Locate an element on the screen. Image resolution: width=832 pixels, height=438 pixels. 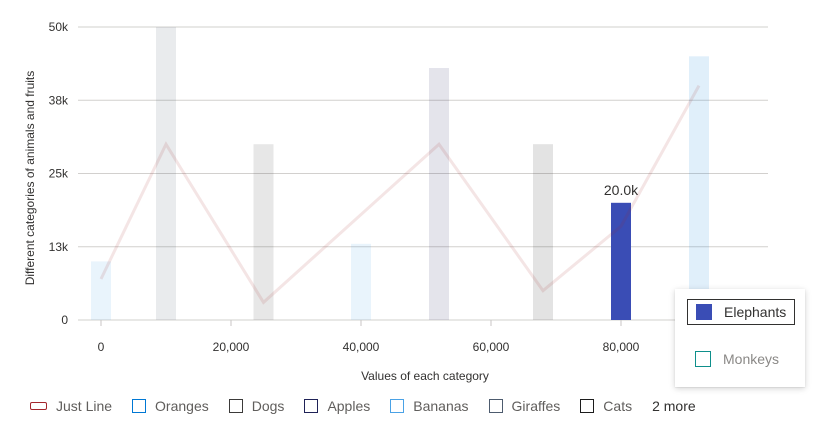
legend-item-bananas: Bananas is located at coordinates (429, 406).